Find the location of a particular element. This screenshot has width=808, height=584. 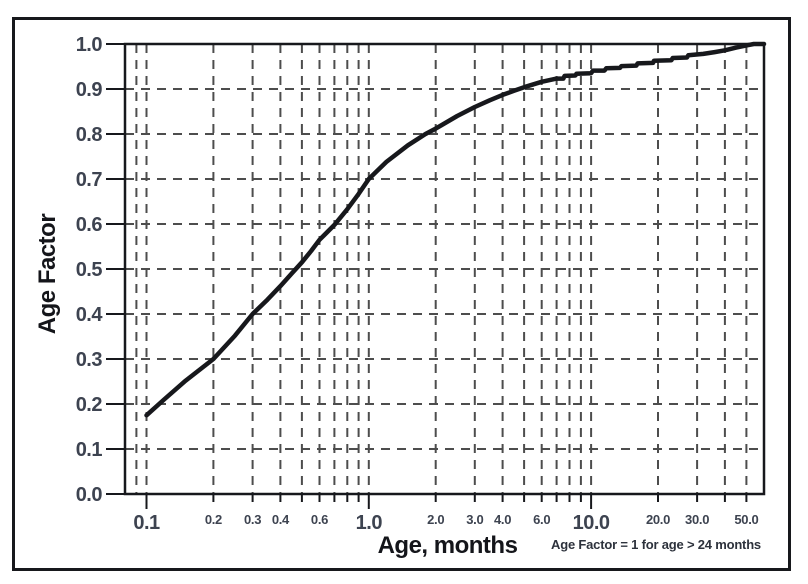

svg-text: 0.5 is located at coordinates (89, 270).